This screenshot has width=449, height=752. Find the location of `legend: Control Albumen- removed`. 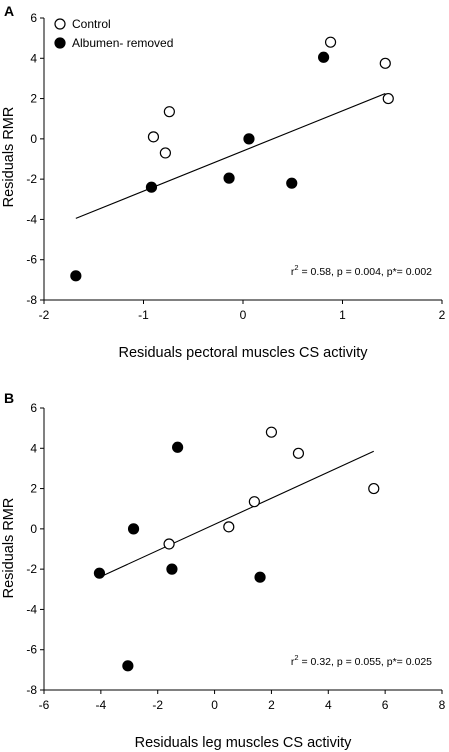

legend: Control Albumen- removed is located at coordinates (113, 33).